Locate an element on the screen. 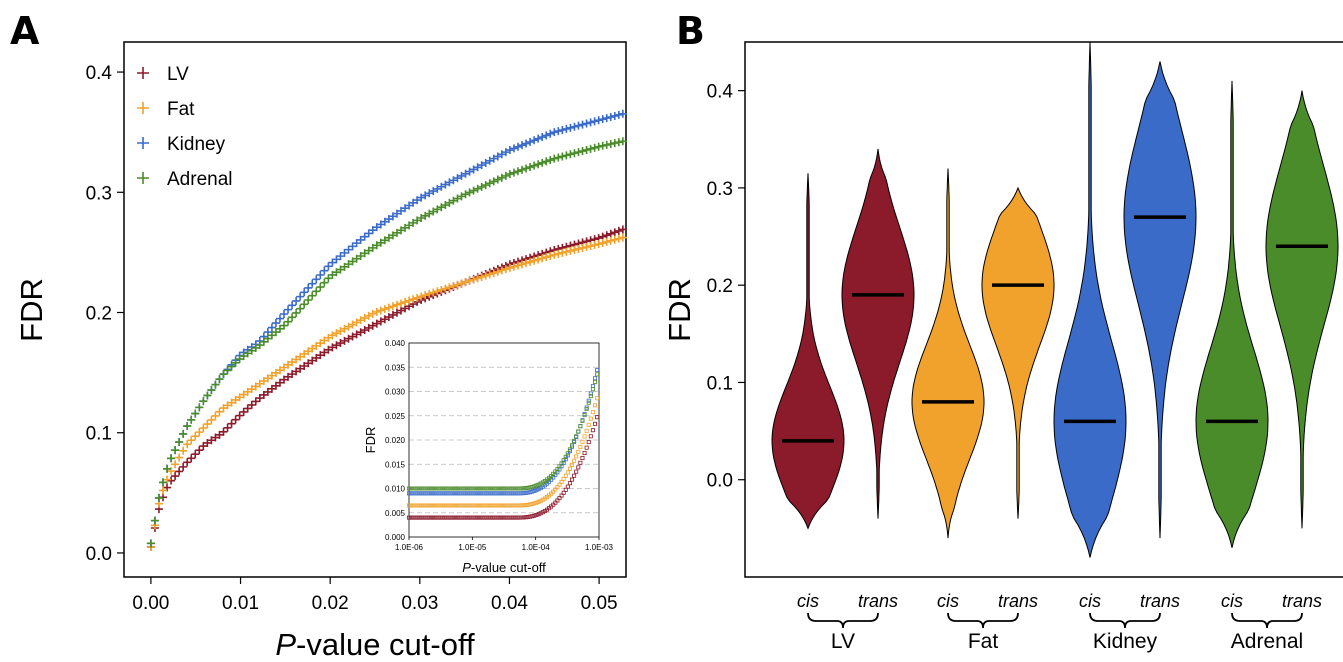  inset-points is located at coordinates (503, 444).